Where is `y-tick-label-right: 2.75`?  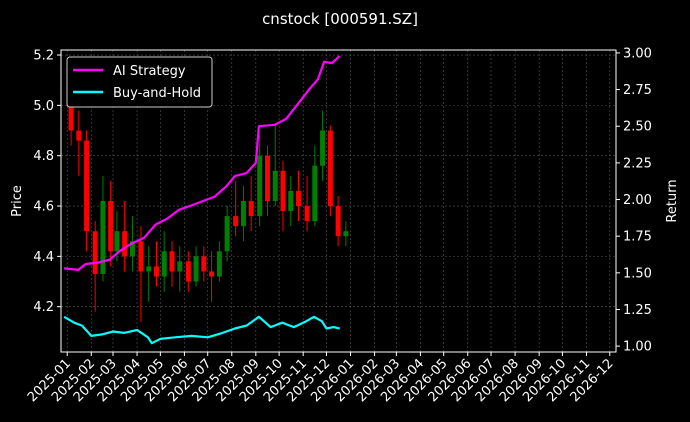
y-tick-label-right: 2.75 is located at coordinates (637, 90).